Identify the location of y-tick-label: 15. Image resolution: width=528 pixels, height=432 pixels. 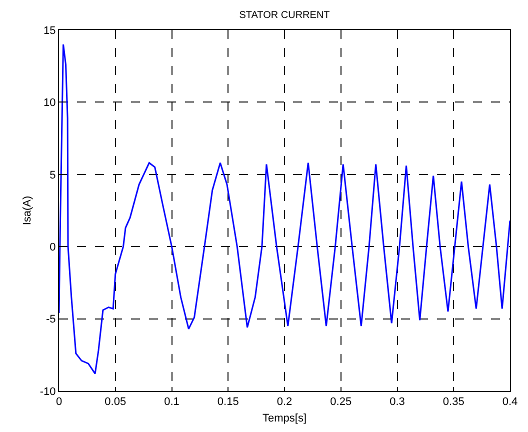
(50, 30).